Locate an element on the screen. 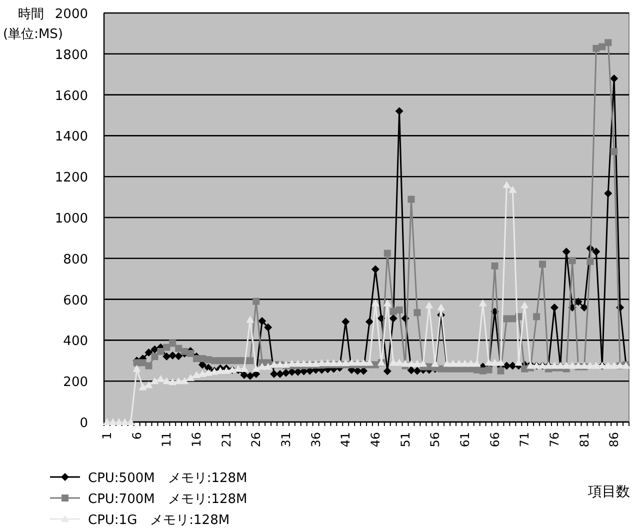  y-tick-label: 200 is located at coordinates (75, 382).